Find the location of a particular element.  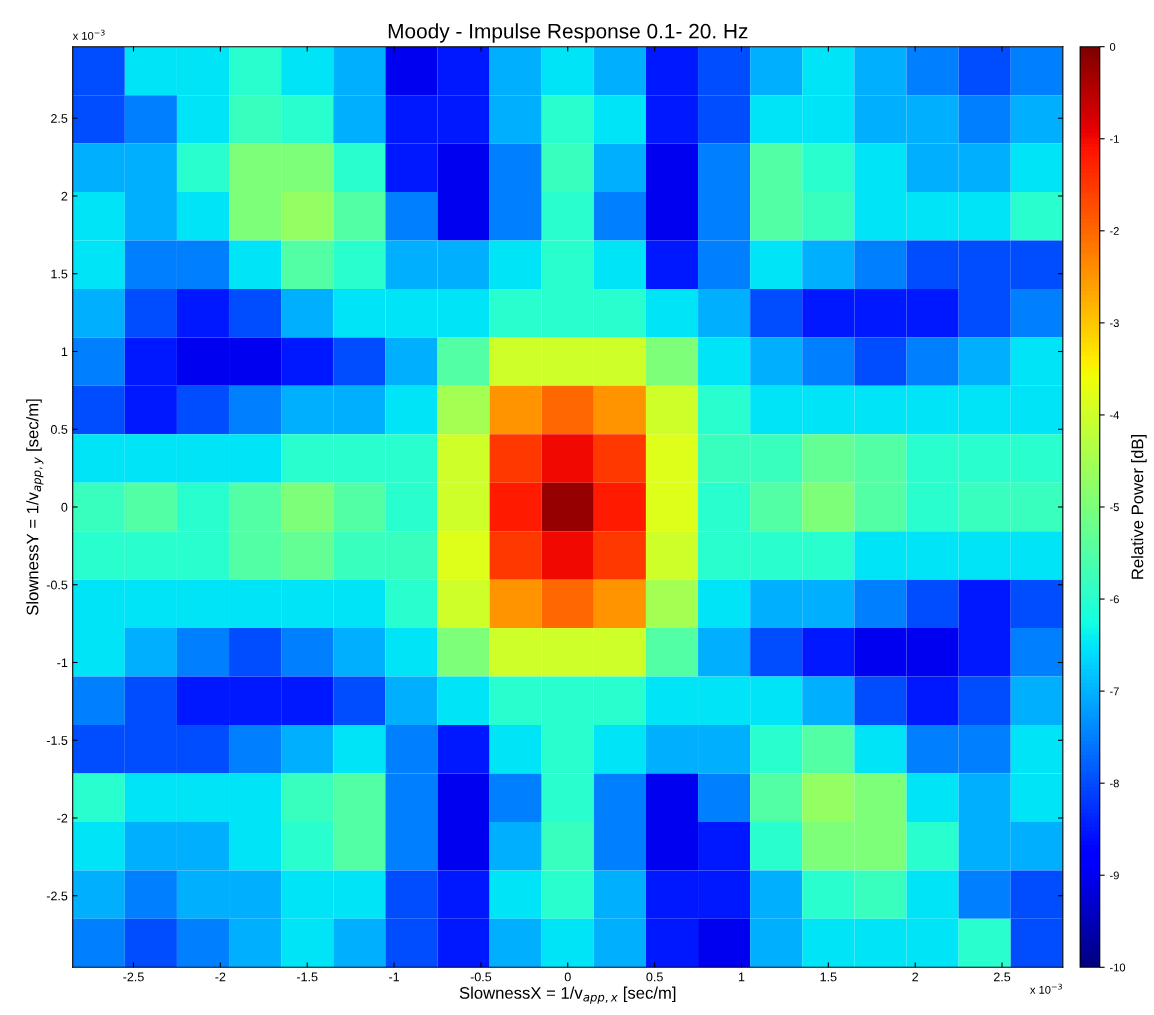

x-tick-label: -1 is located at coordinates (394, 977).